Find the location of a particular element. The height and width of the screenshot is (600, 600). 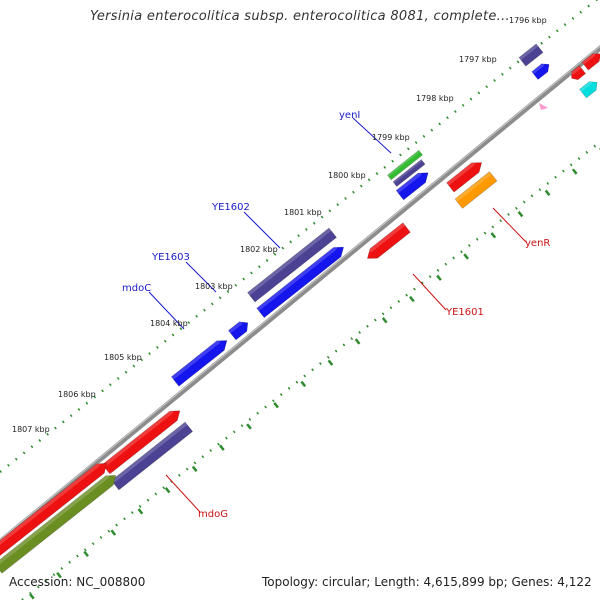

feature-red-edge-2-shine is located at coordinates (590, 57).